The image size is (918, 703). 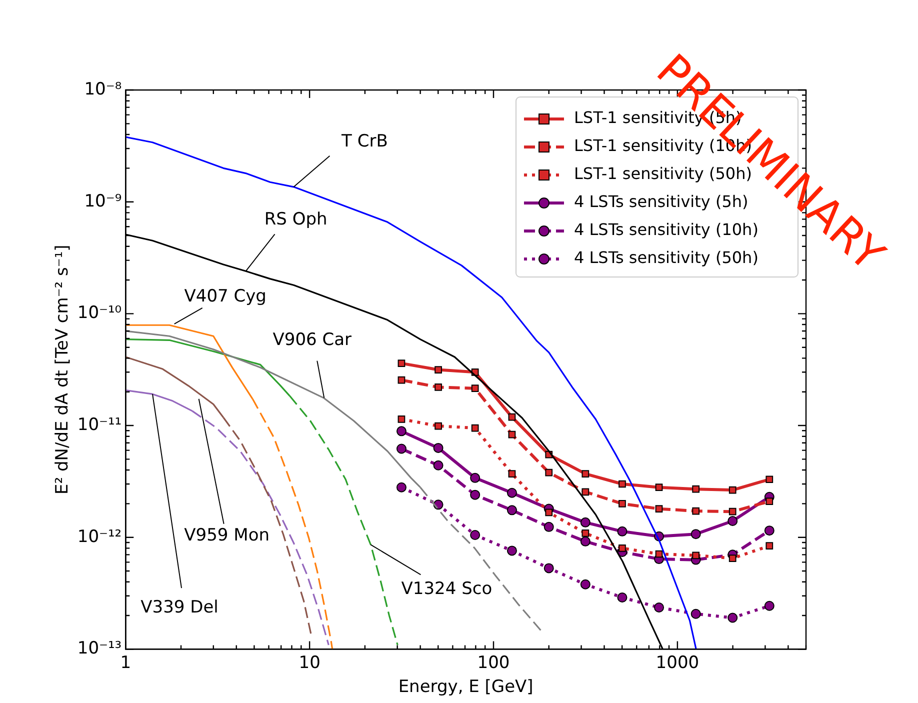 What do you see at coordinates (99, 424) in the screenshot?
I see `y-tick-label: 10⁻¹¹` at bounding box center [99, 424].